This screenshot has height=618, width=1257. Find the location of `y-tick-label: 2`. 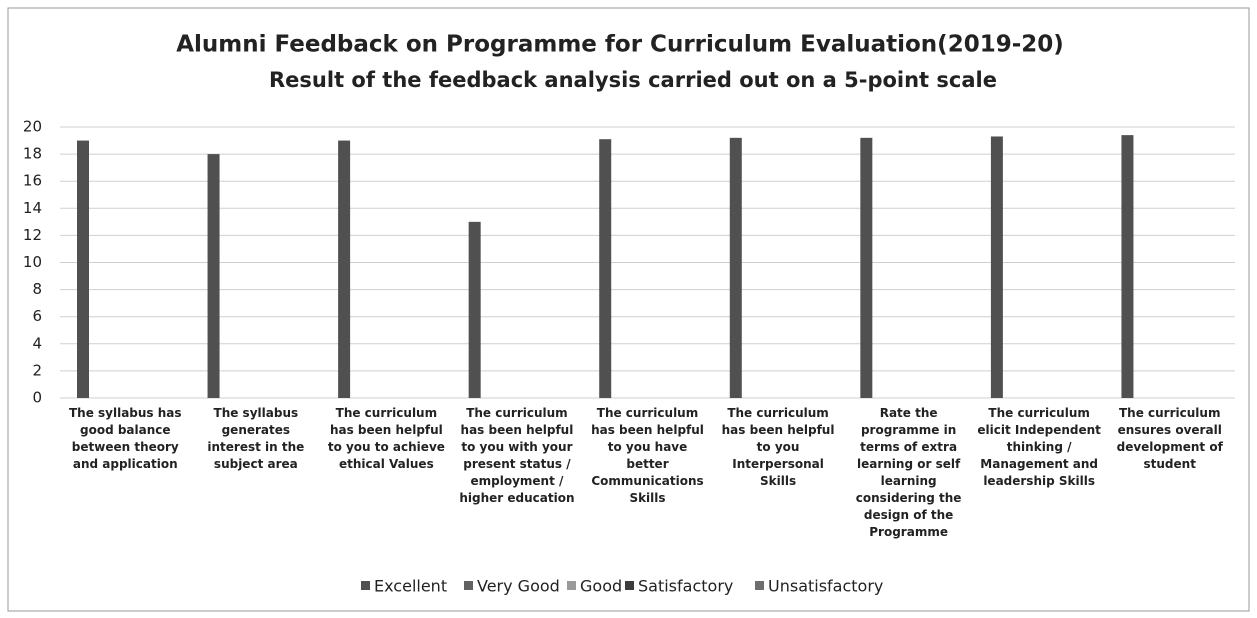

y-tick-label: 2 is located at coordinates (37, 370).